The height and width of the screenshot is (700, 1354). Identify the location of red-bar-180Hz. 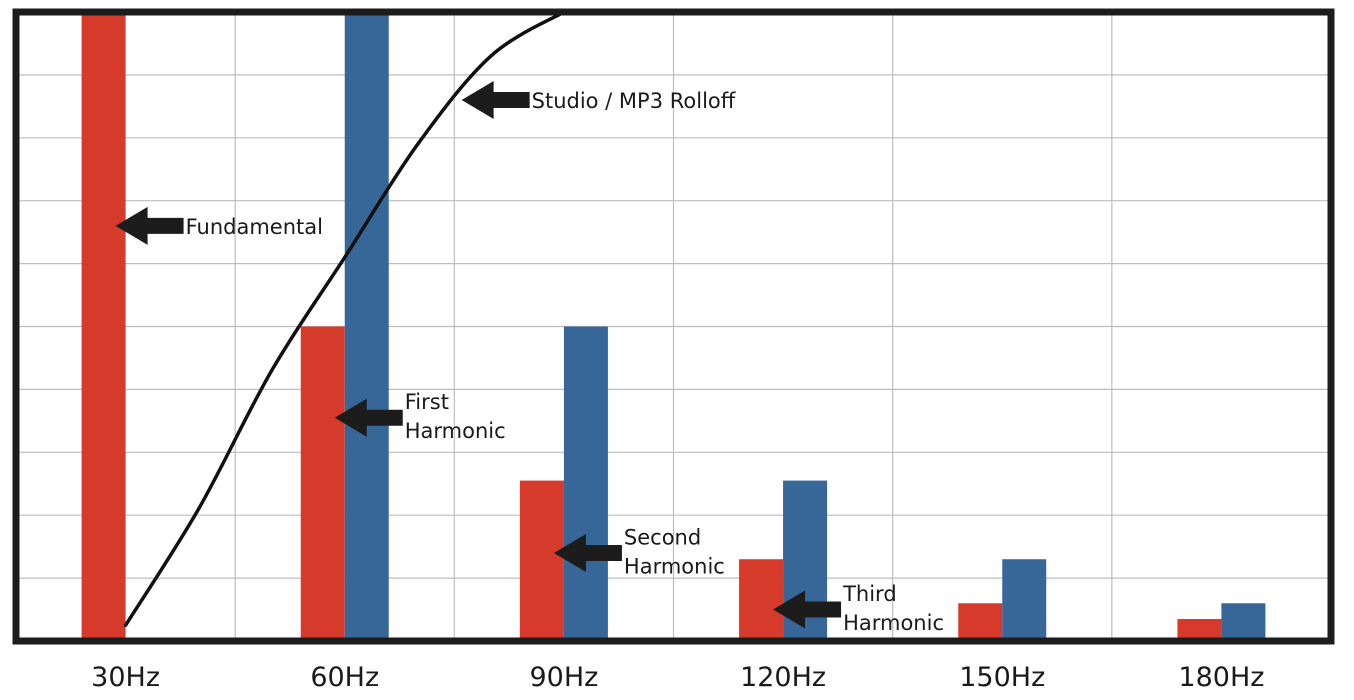
(1199, 629).